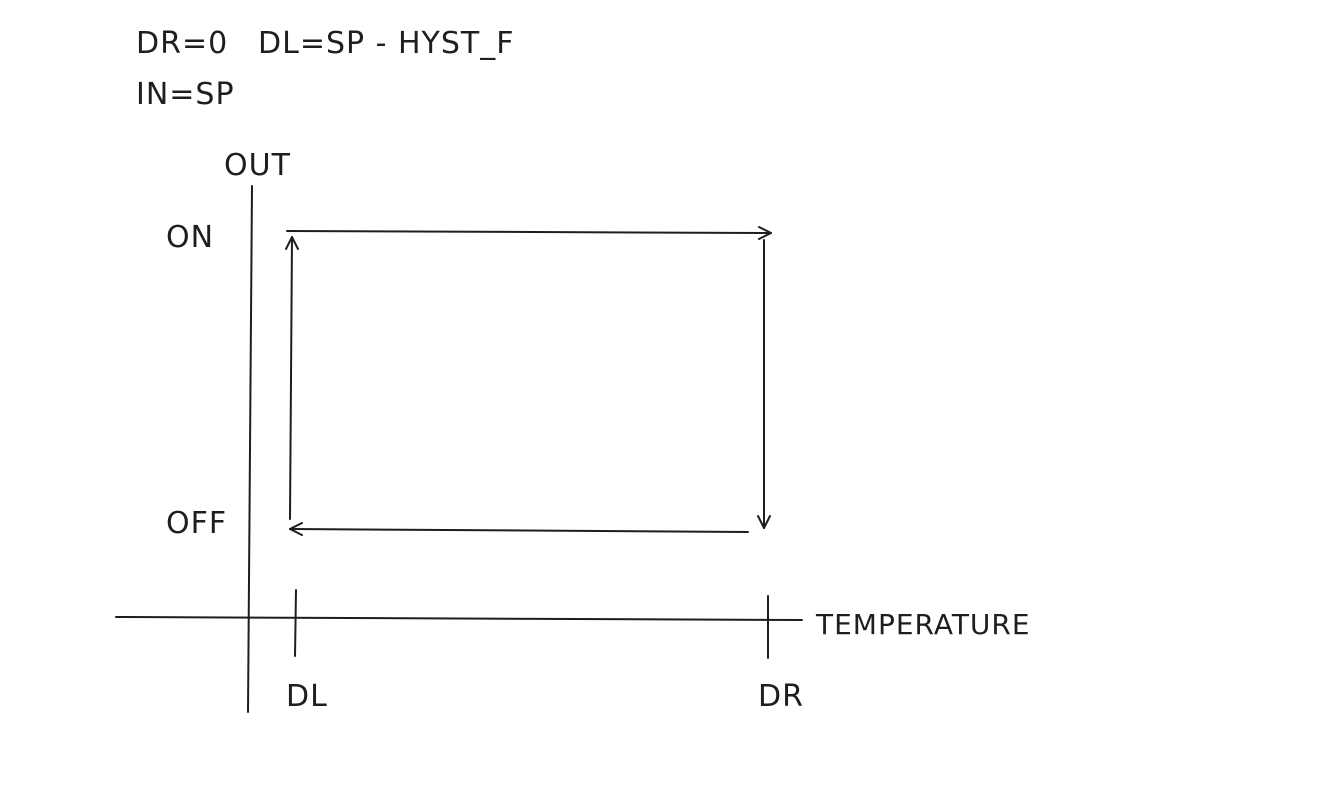  Describe the element at coordinates (295, 623) in the screenshot. I see `tick-dl` at that location.